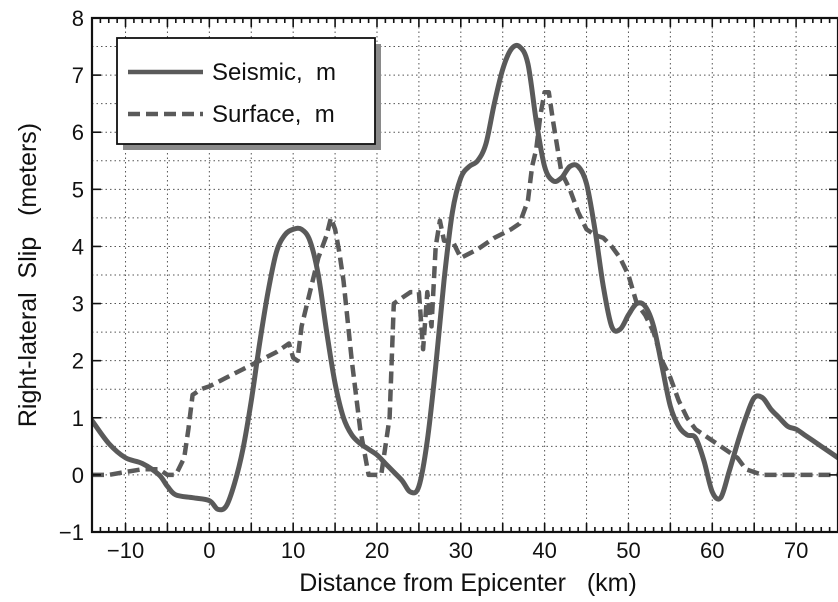  I want to click on x-tick-label-7: 60, so click(712, 550).